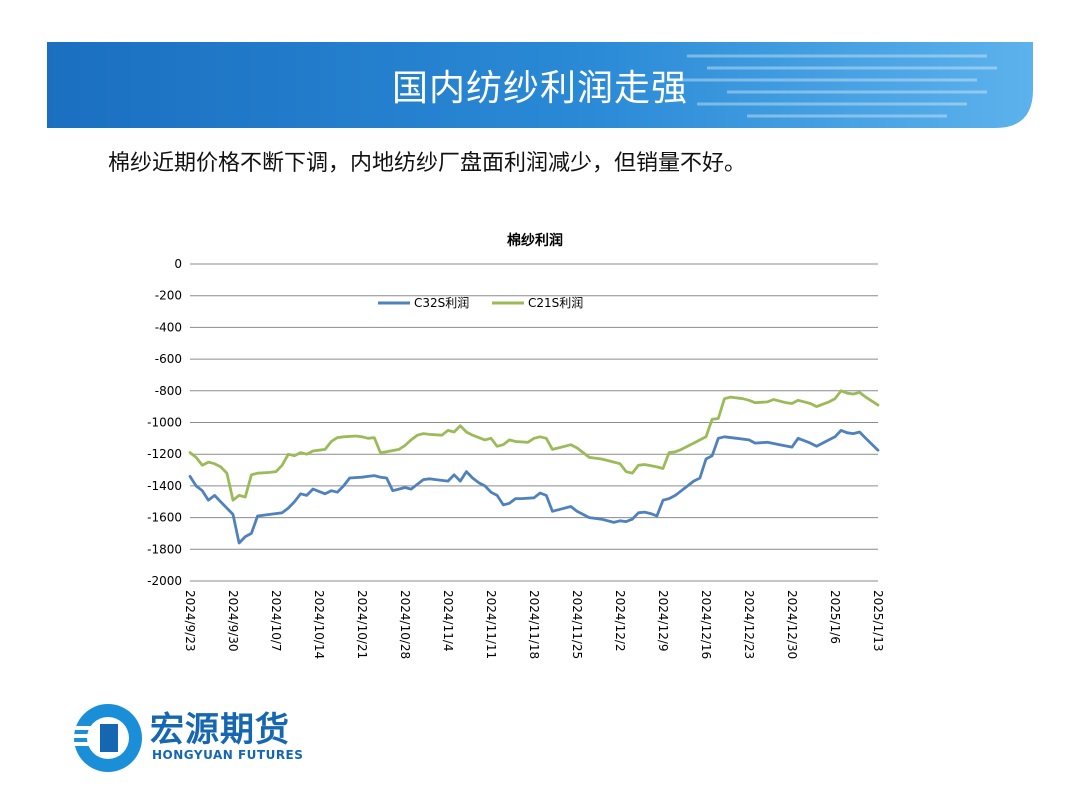 The height and width of the screenshot is (810, 1080). I want to click on x-tick-label: 2024/11/4, so click(448, 621).